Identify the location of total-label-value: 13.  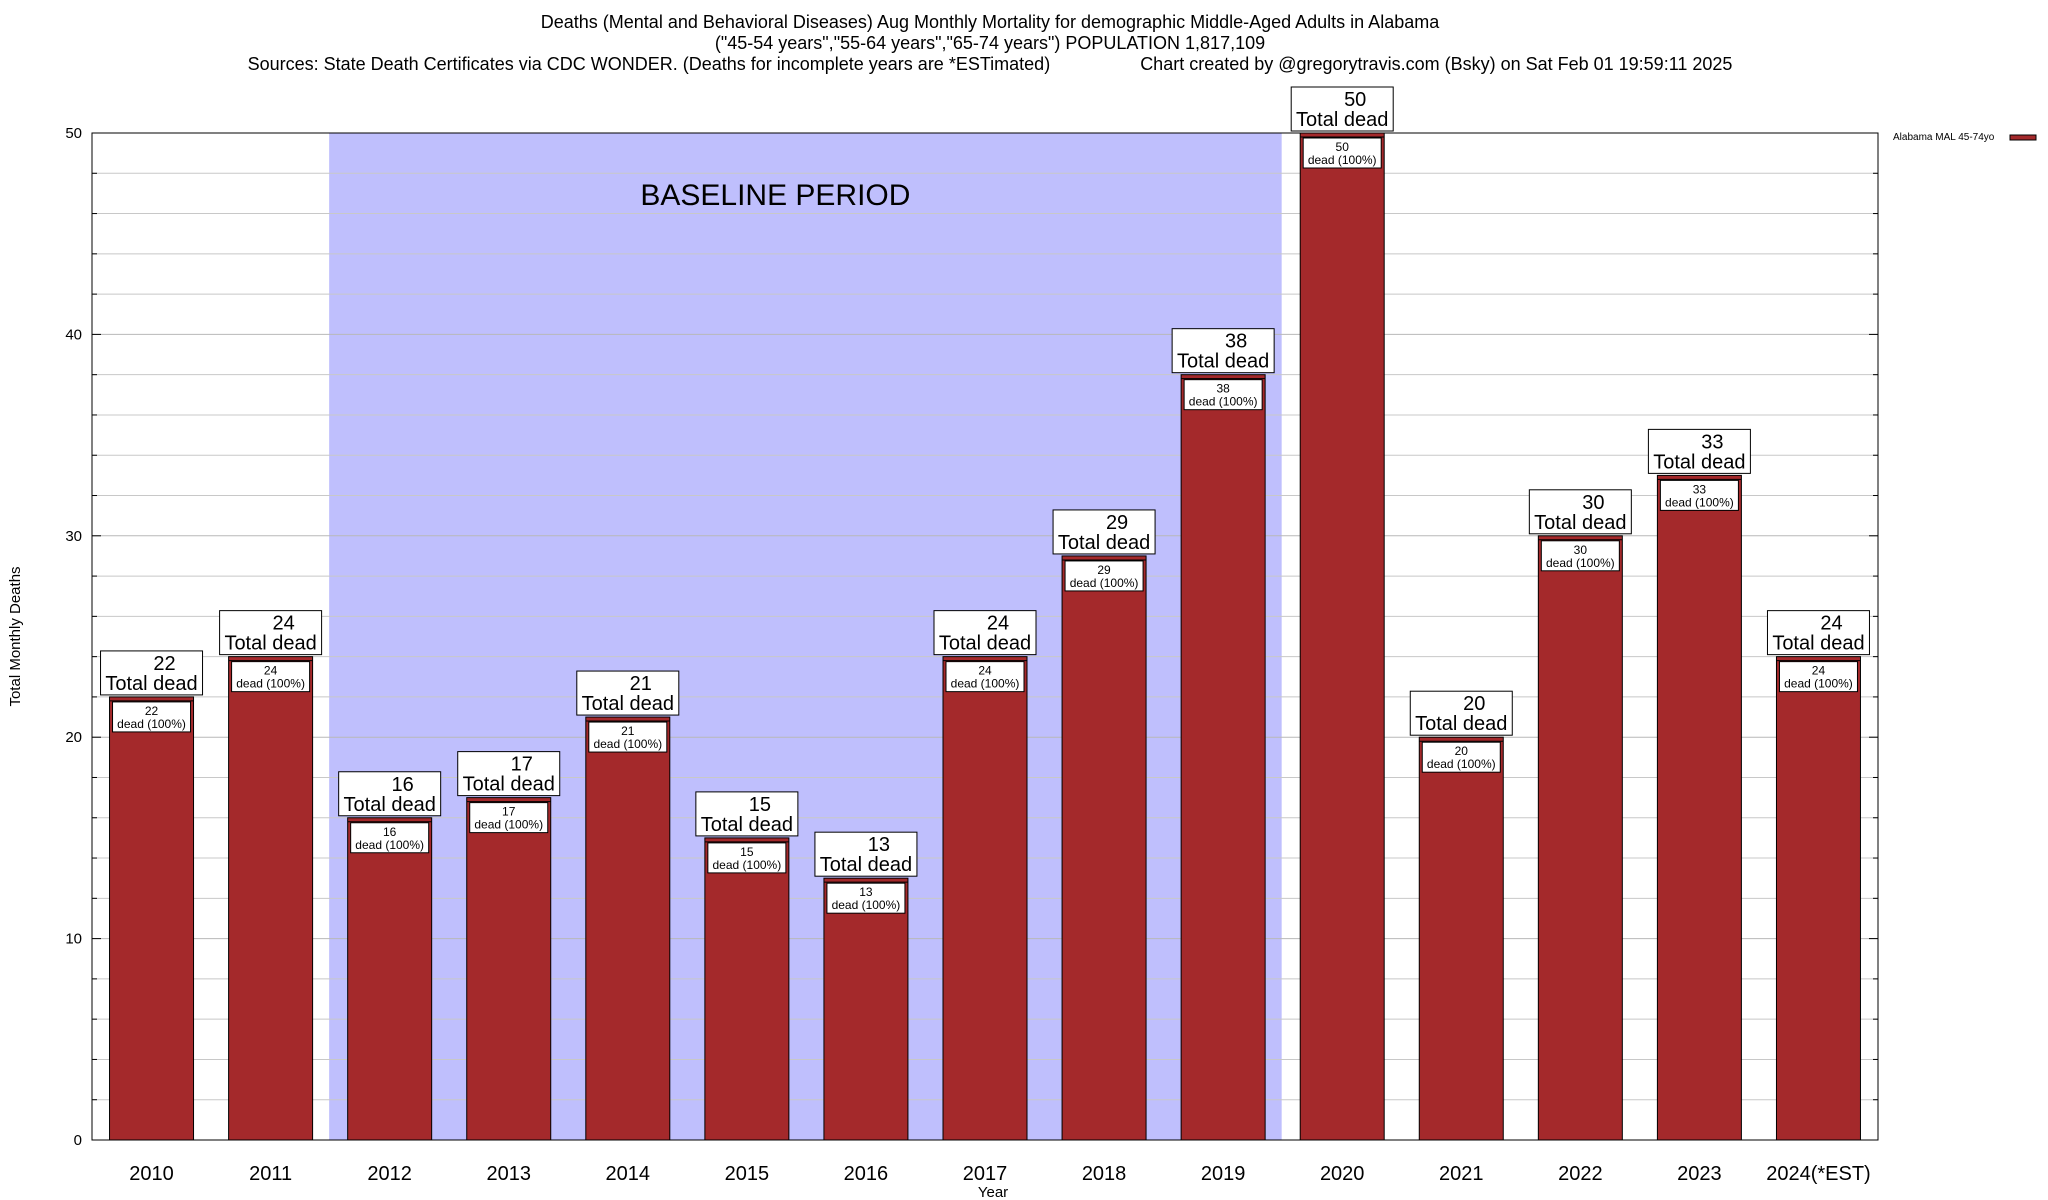
(879, 845).